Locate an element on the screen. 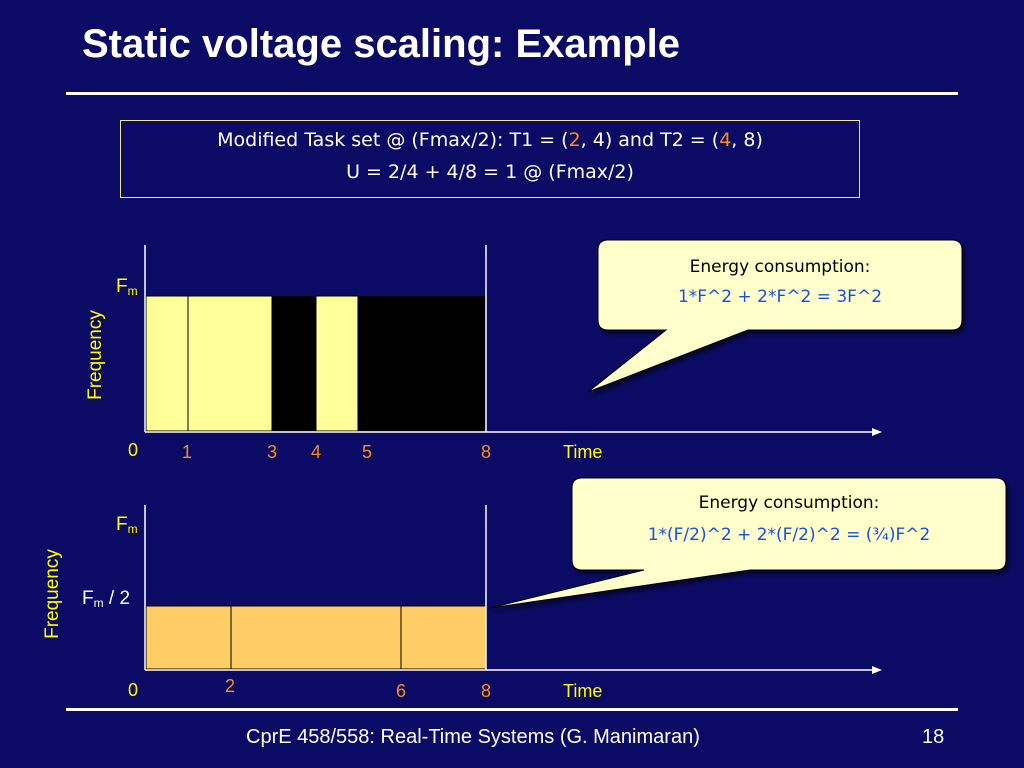  title-divider is located at coordinates (512, 93).